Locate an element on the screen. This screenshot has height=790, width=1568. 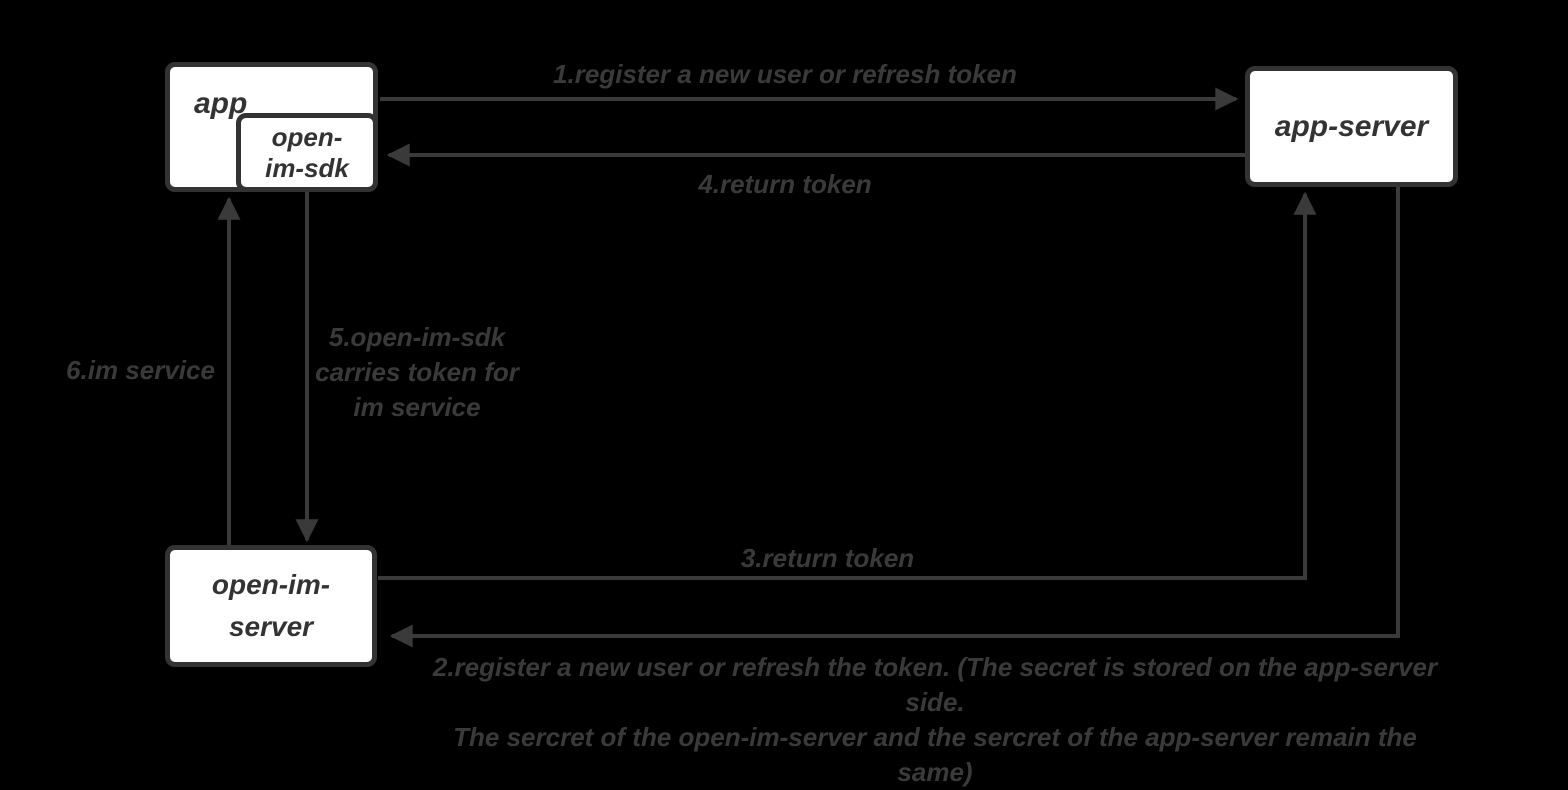
edge-label-5-line3: im service is located at coordinates (417, 407).